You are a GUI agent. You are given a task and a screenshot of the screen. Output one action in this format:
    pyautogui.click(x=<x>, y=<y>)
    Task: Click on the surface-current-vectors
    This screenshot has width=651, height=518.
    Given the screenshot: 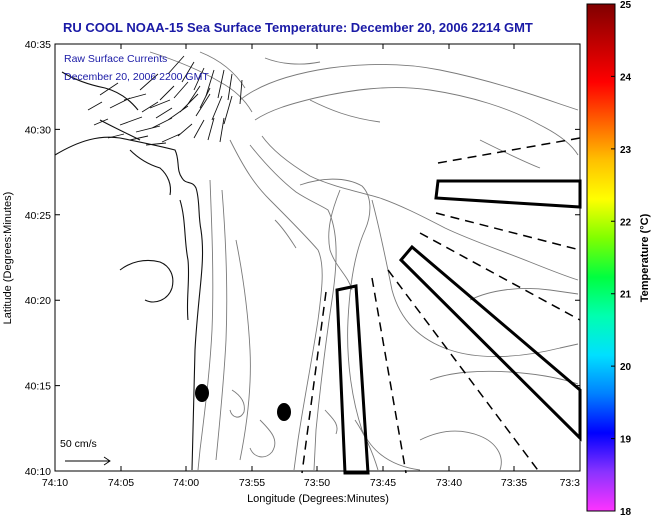 What is the action you would take?
    pyautogui.click(x=165, y=100)
    